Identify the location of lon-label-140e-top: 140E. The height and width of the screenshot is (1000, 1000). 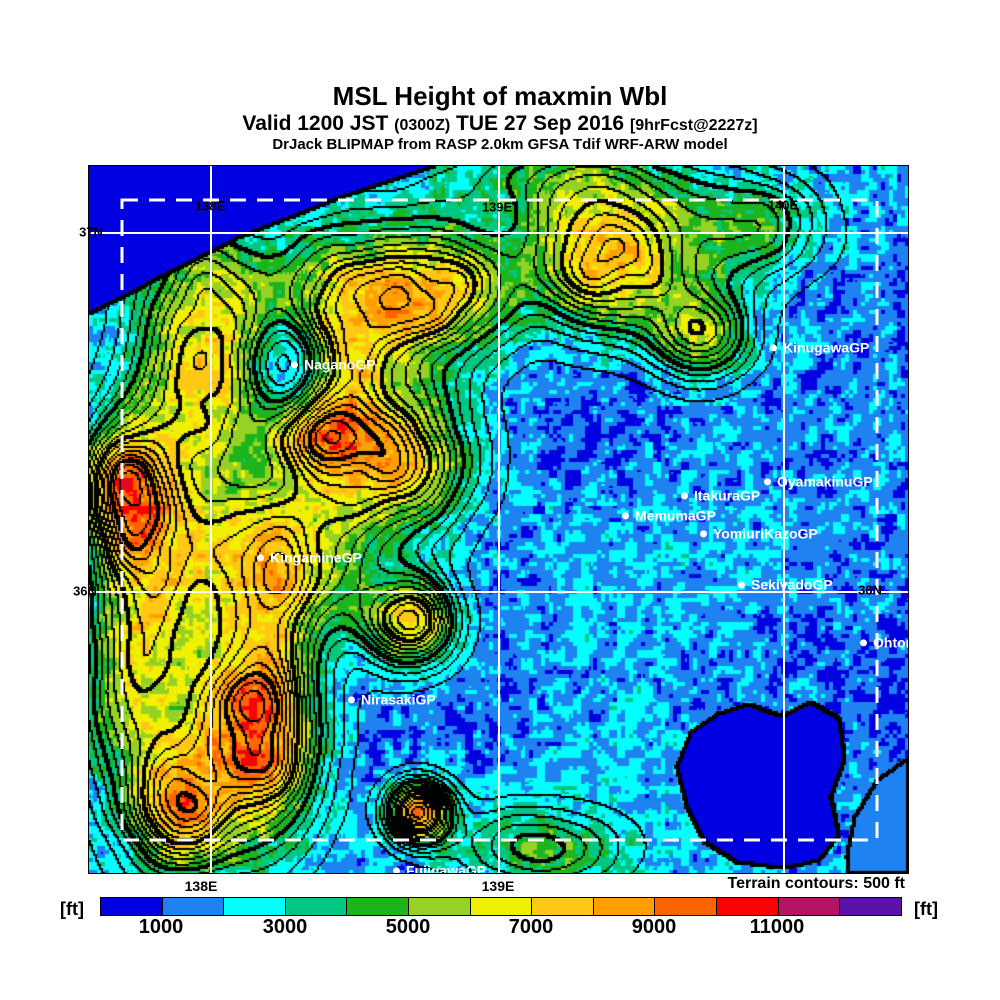
(783, 205).